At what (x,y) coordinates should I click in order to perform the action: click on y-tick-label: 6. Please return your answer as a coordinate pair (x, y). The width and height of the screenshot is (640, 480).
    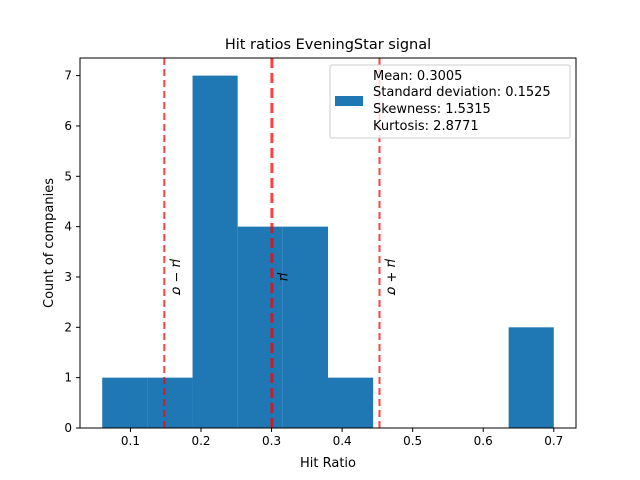
    Looking at the image, I should click on (68, 126).